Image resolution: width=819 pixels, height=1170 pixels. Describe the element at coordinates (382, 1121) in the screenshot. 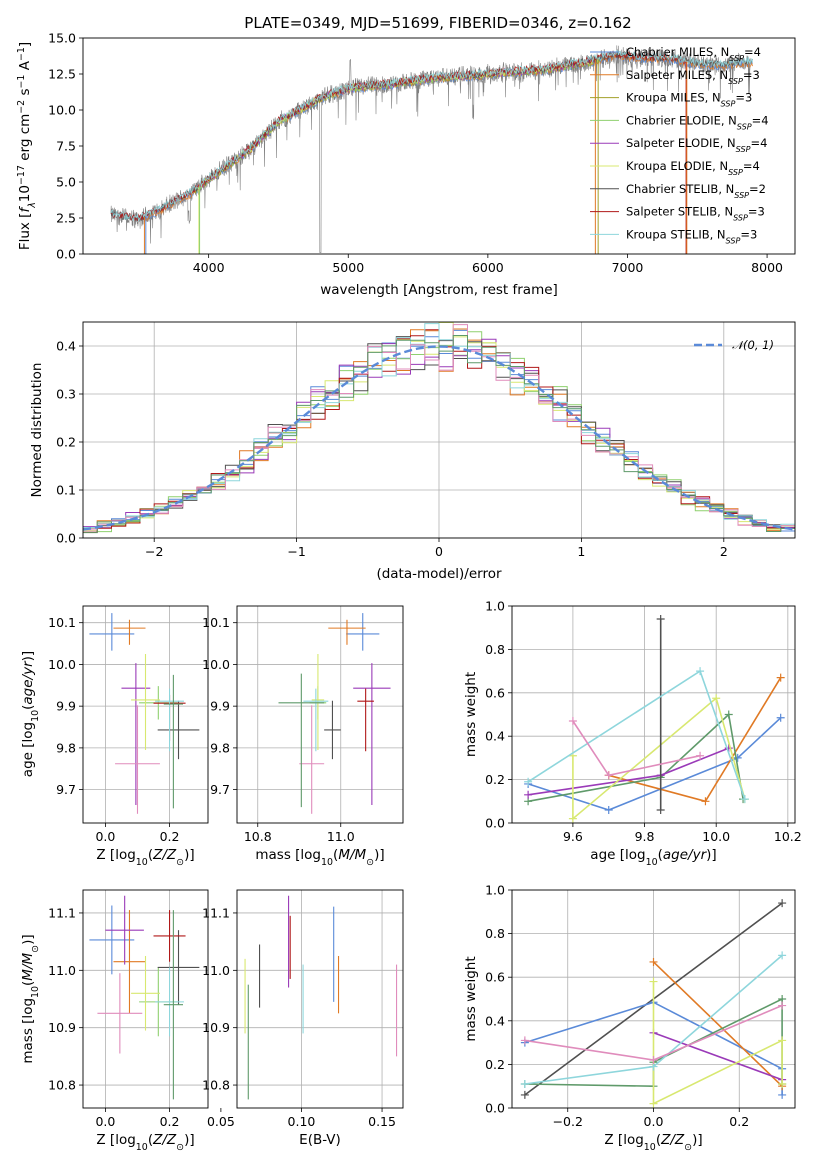

I see `x-tick-label: 0.15` at that location.